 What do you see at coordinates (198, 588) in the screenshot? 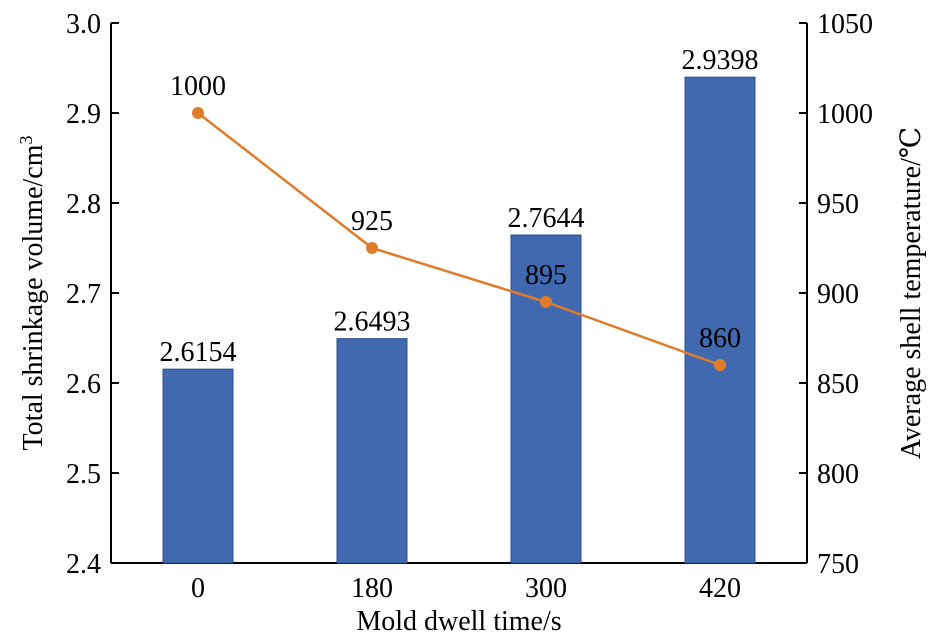
I see `x-tick-label: 0` at bounding box center [198, 588].